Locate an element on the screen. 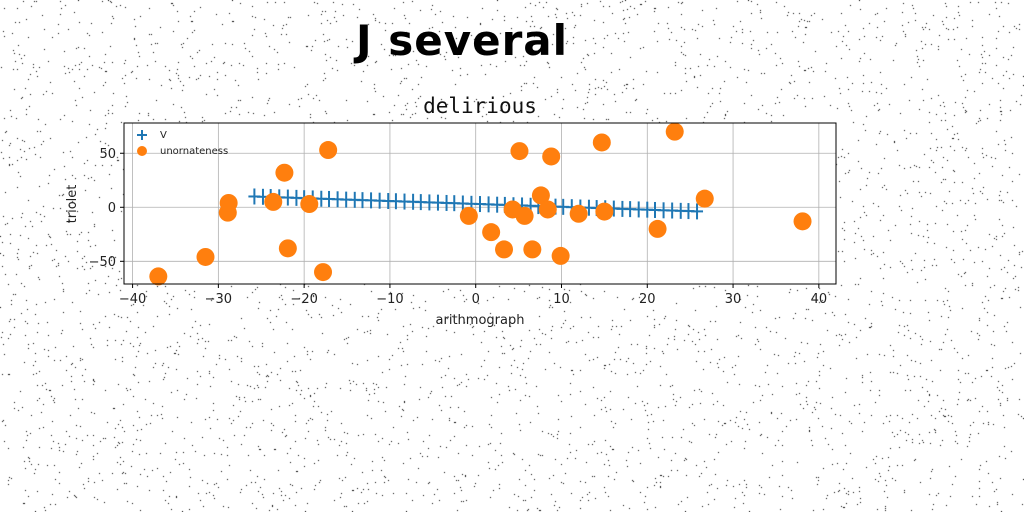 This screenshot has width=1024, height=512. x-tick-label: −10 is located at coordinates (389, 299).